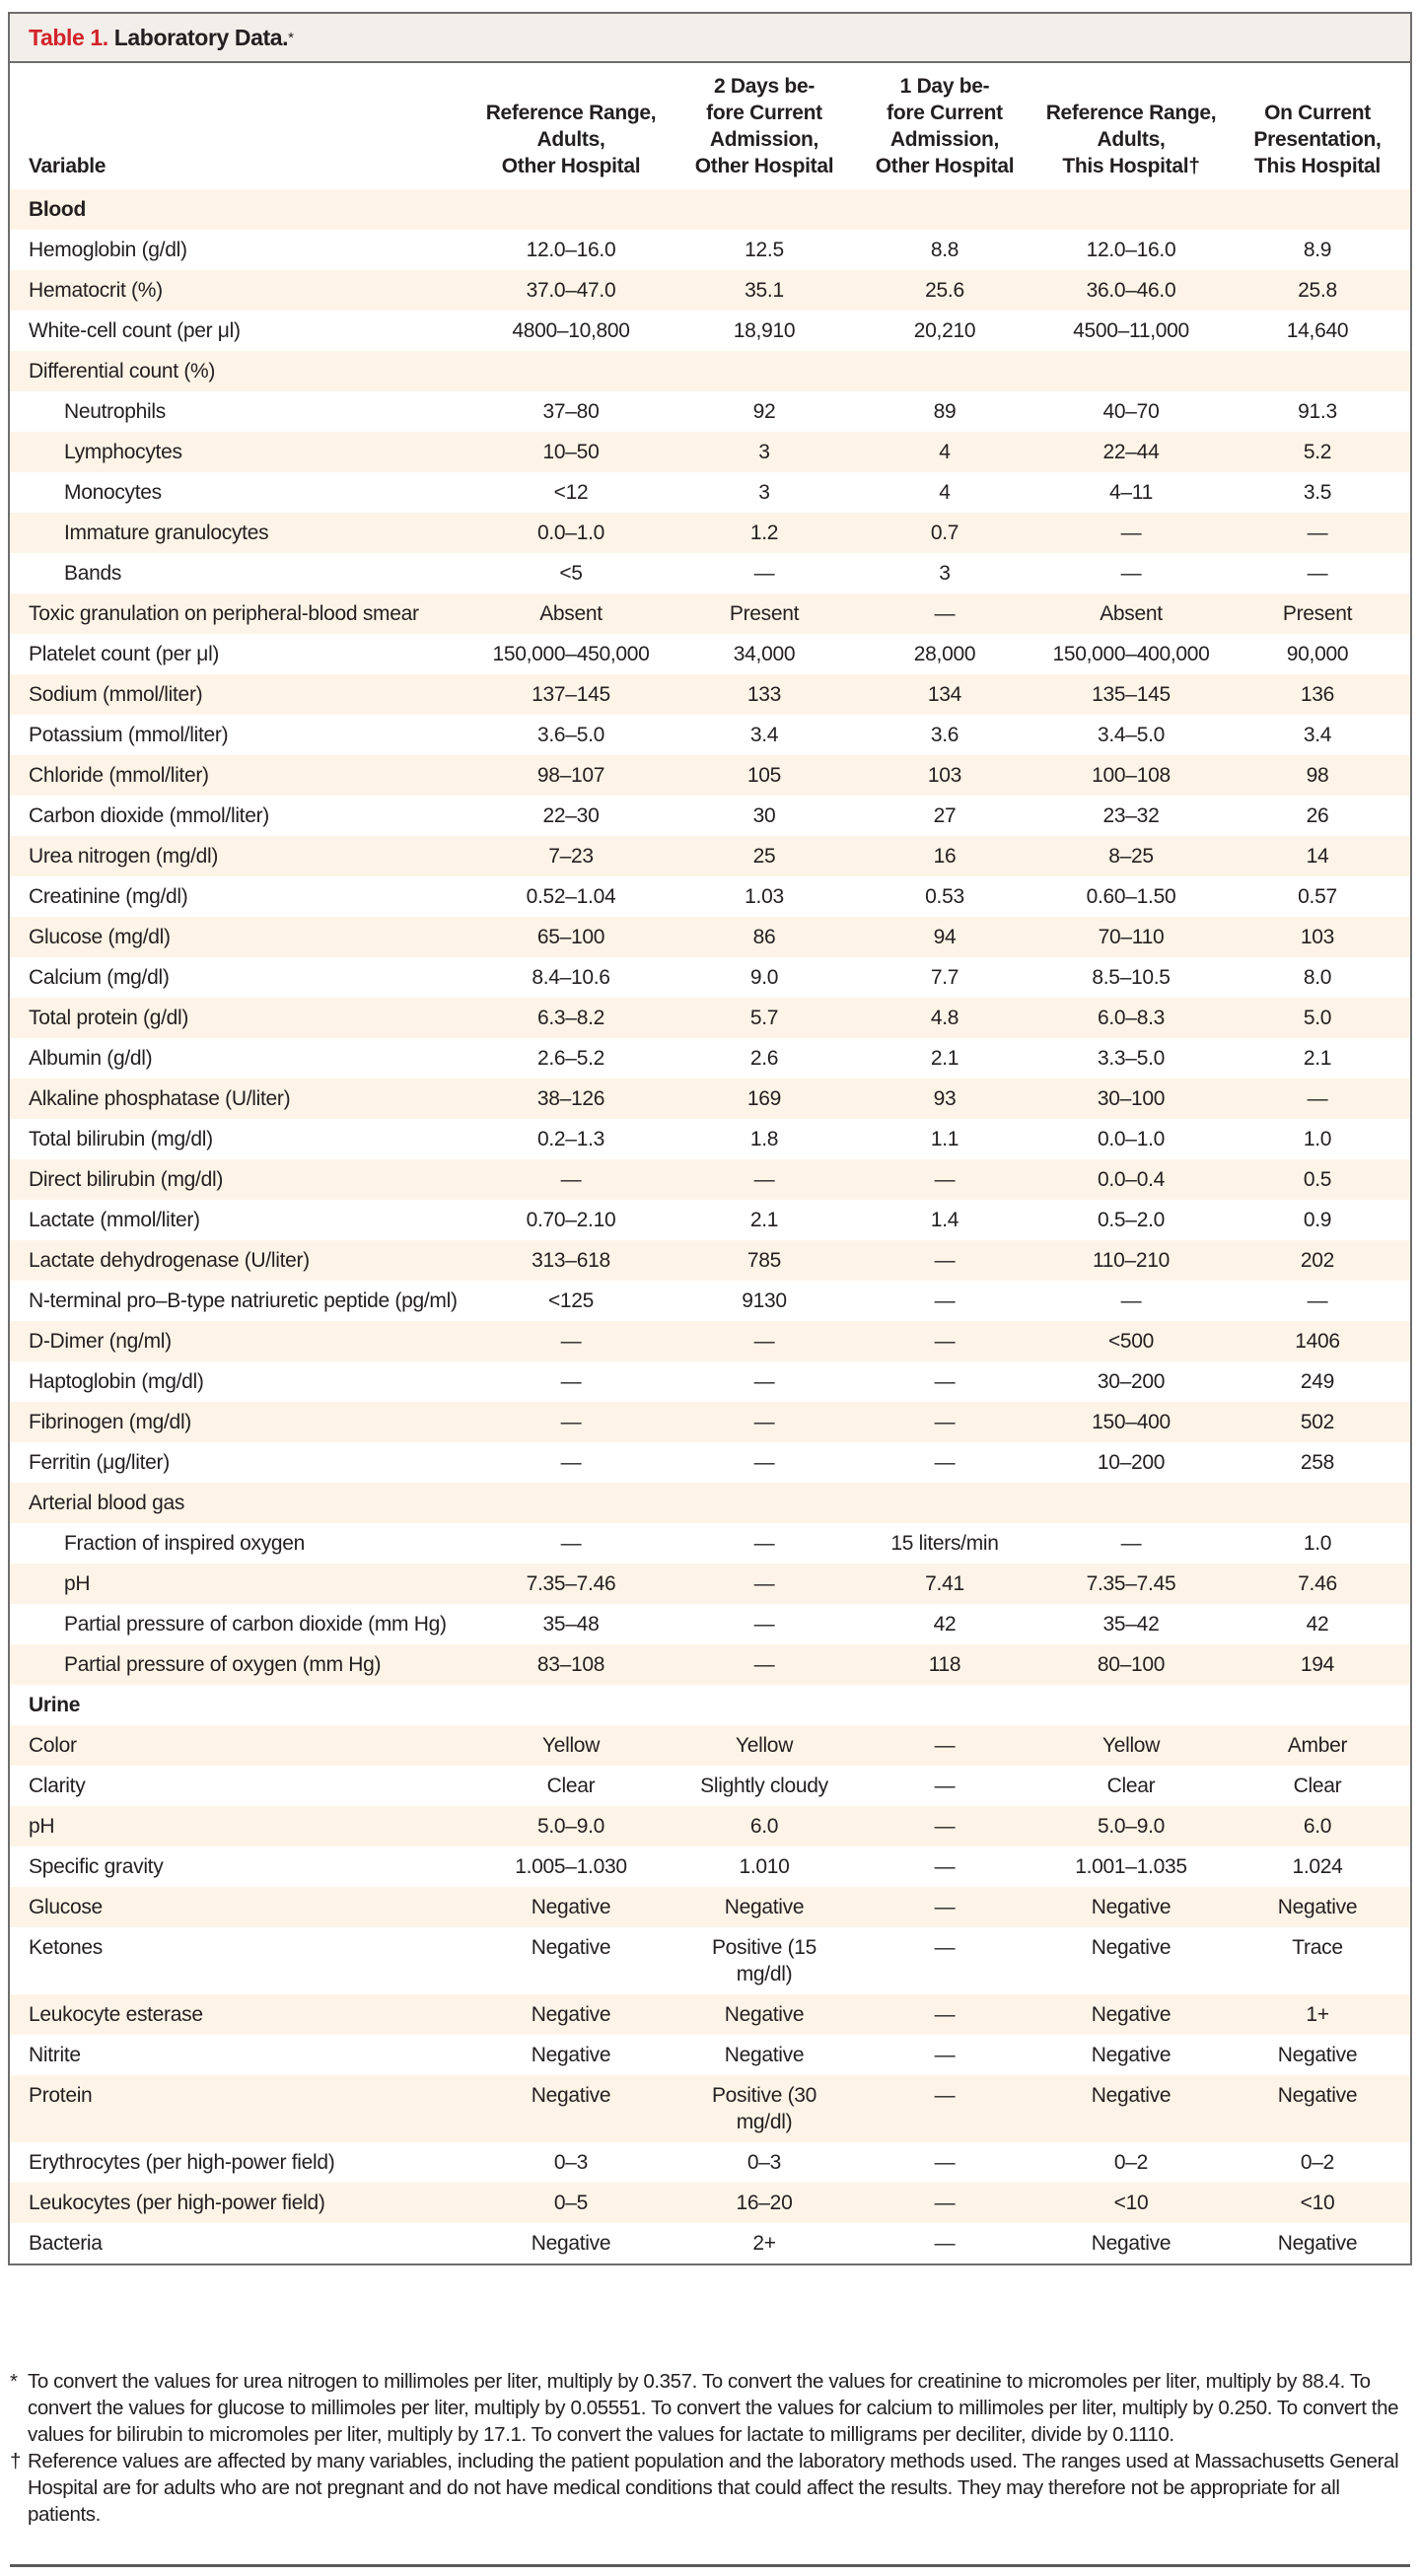 The image size is (1420, 2576). I want to click on table-row: Differential count (%), so click(710, 371).